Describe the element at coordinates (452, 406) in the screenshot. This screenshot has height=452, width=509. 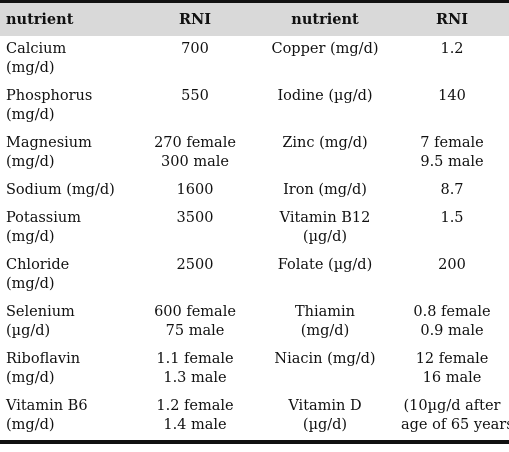
I see `cell-text-line: (10µg/d after` at that location.